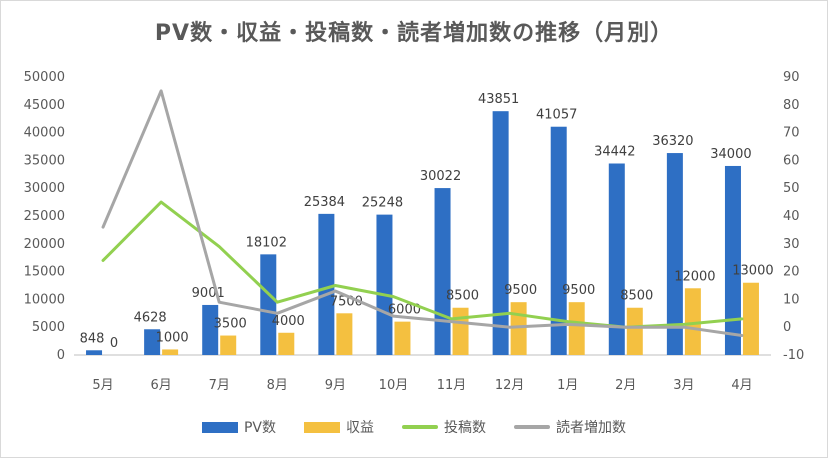 The image size is (828, 458). What do you see at coordinates (791, 133) in the screenshot?
I see `right-axis-tick-label: 70` at bounding box center [791, 133].